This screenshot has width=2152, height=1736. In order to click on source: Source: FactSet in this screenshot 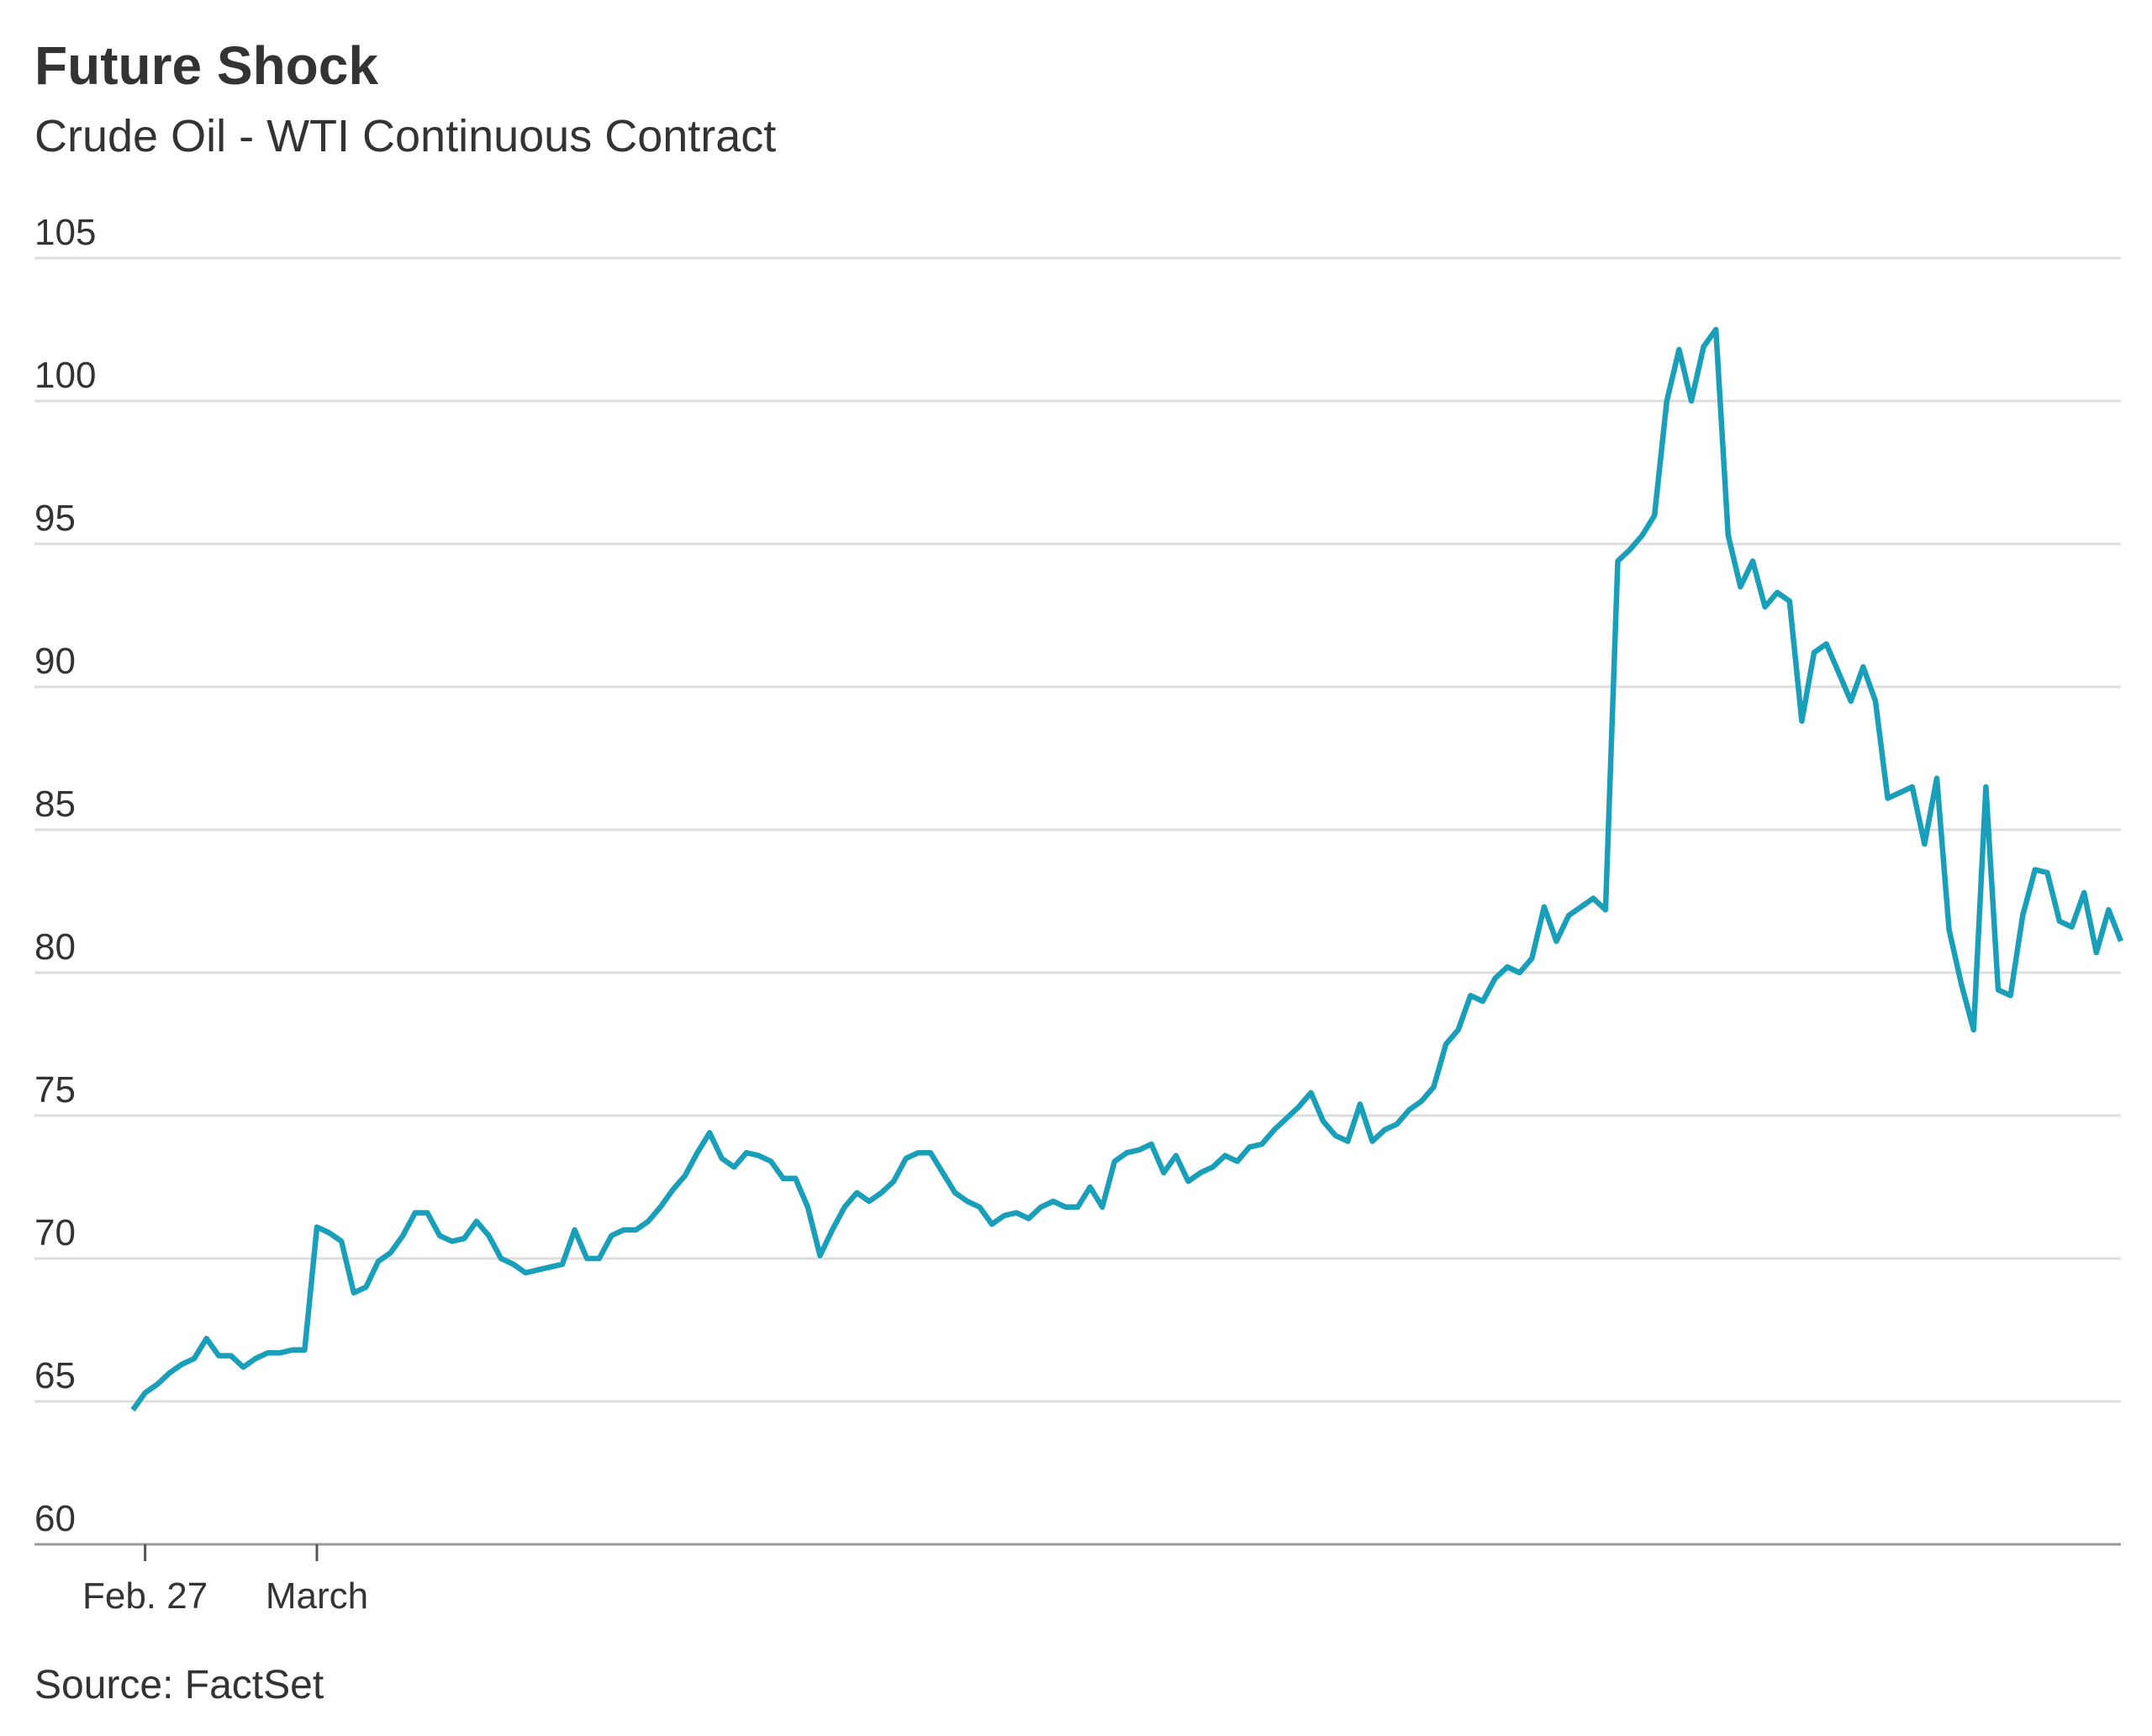, I will do `click(179, 1685)`.